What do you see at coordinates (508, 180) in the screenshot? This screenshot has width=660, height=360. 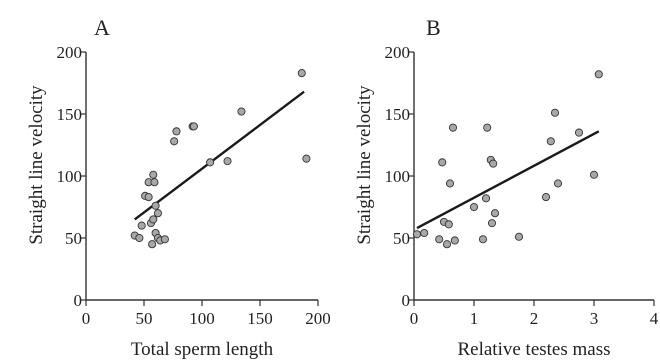 I see `panel-b-trend-line` at bounding box center [508, 180].